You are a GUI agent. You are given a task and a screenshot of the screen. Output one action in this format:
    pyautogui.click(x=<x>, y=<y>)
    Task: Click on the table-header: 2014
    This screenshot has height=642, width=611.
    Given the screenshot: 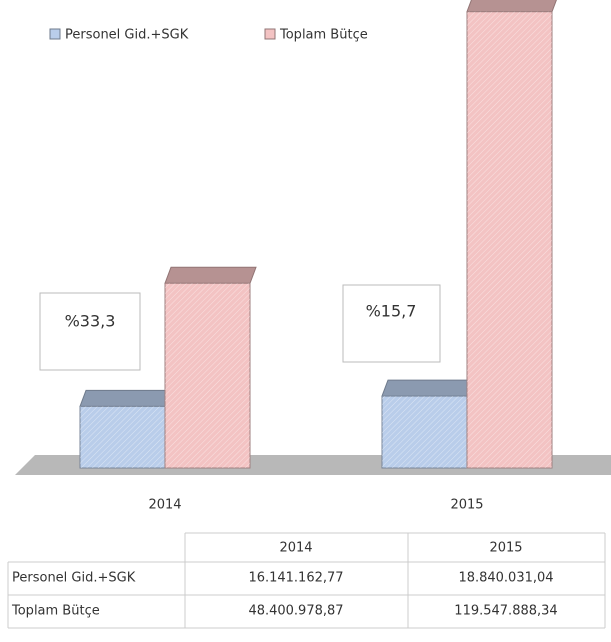 What is the action you would take?
    pyautogui.click(x=295, y=548)
    